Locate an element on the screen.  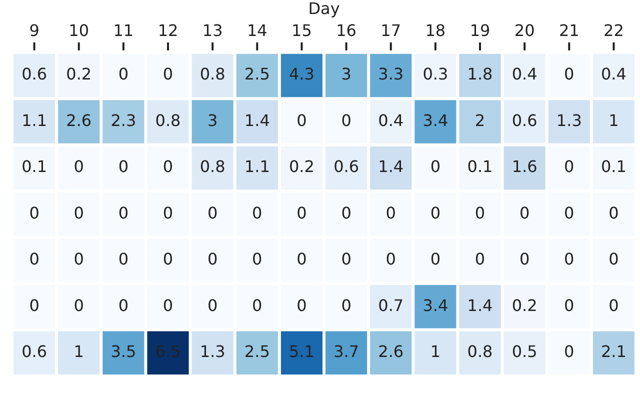
x-tick-label: 16 is located at coordinates (346, 30).